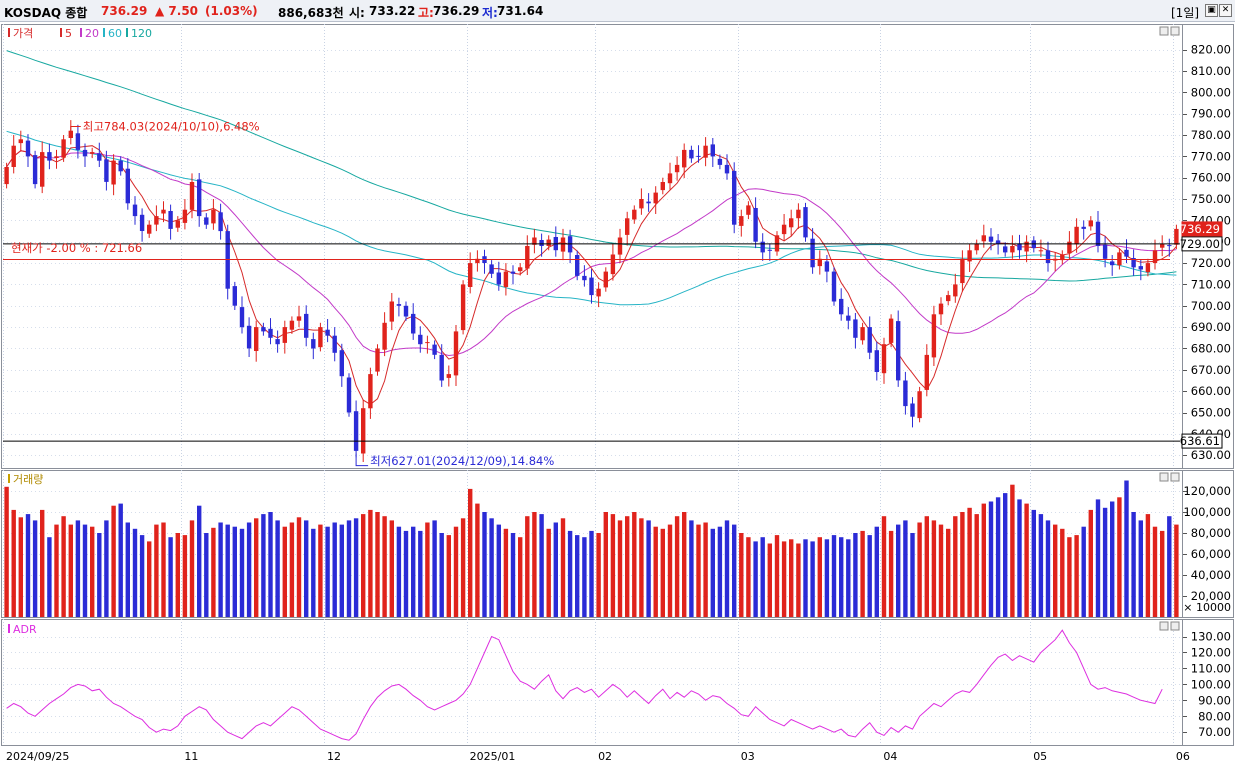 This screenshot has width=1235, height=766. Describe the element at coordinates (1164, 31) in the screenshot. I see `panel-max-icon` at that location.